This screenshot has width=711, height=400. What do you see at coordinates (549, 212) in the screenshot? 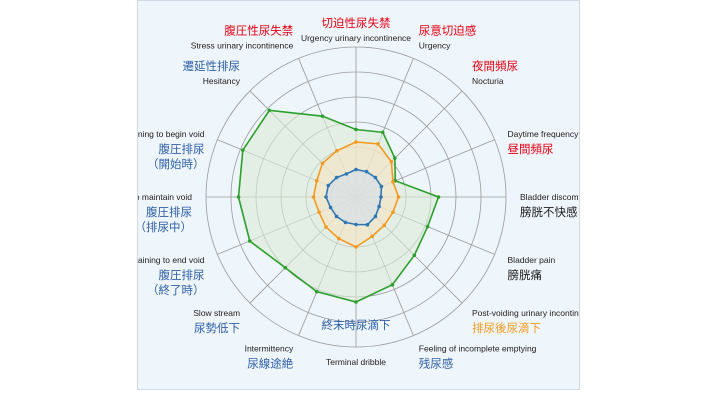
I see `axis-label-ja: 膀胱不快感` at bounding box center [549, 212].